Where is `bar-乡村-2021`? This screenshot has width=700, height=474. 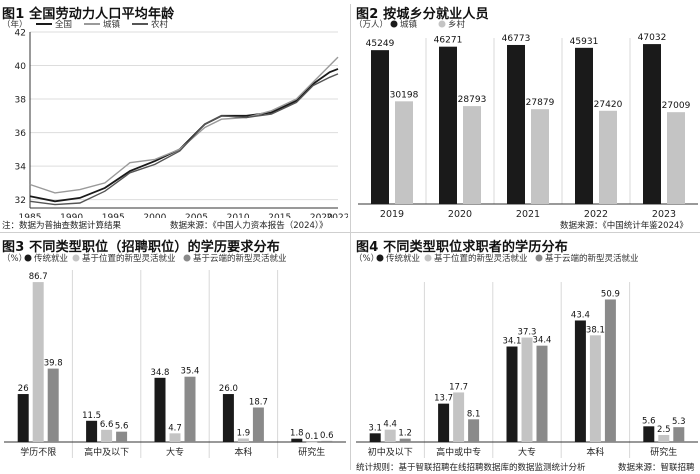 bar-乡村-2021 is located at coordinates (540, 156).